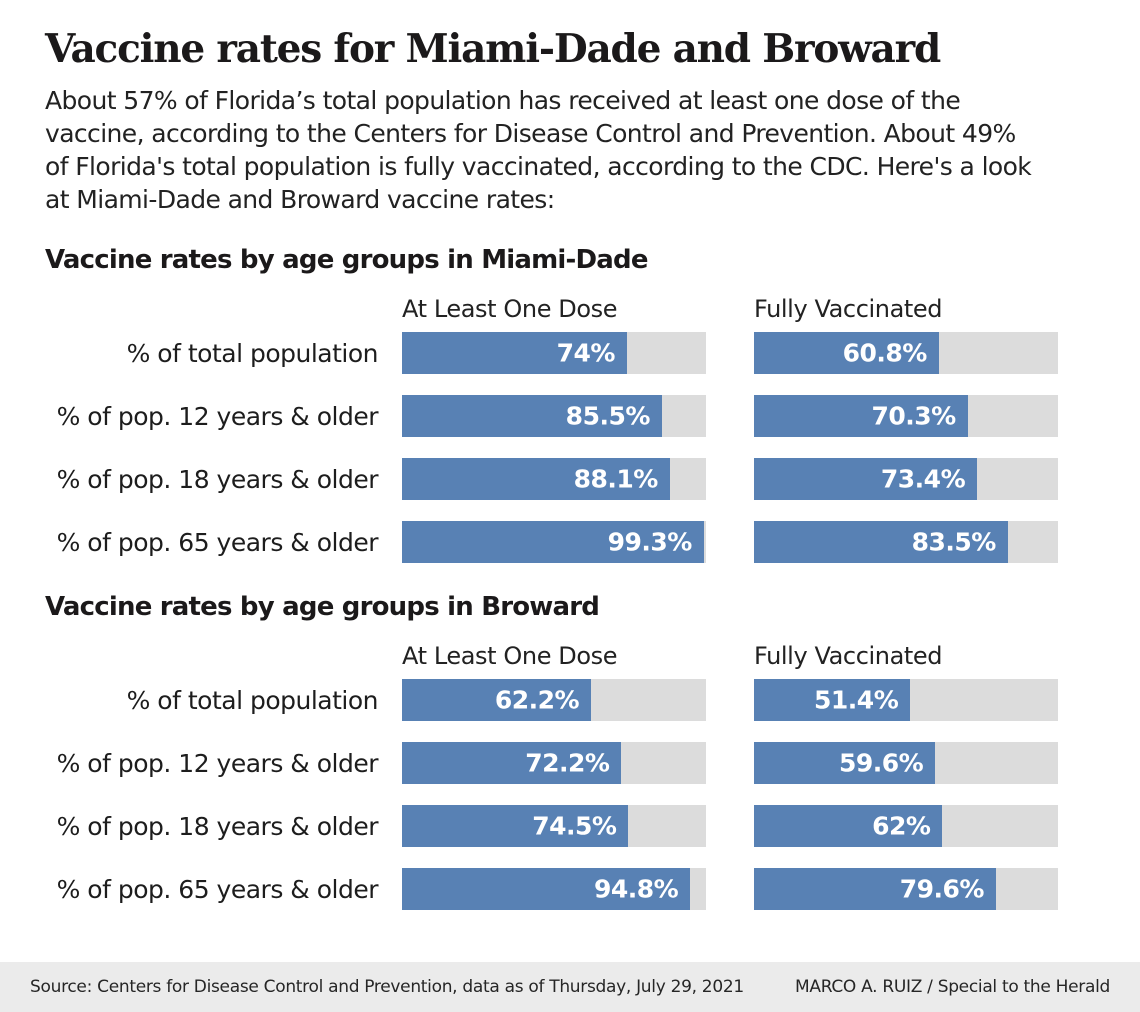  Describe the element at coordinates (881, 542) in the screenshot. I see `bar-fill-fully-vaccinated: 83.5%` at that location.